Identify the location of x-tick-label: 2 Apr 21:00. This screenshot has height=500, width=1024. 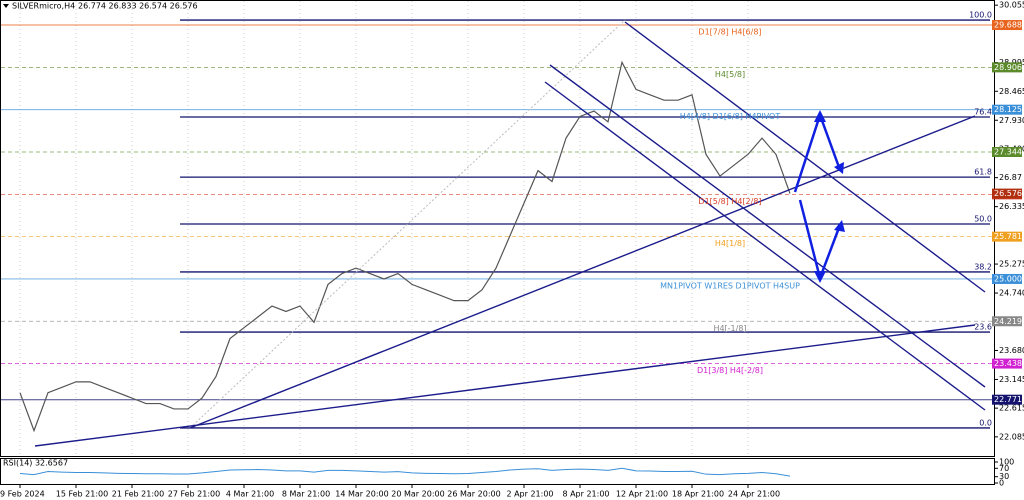
(529, 494).